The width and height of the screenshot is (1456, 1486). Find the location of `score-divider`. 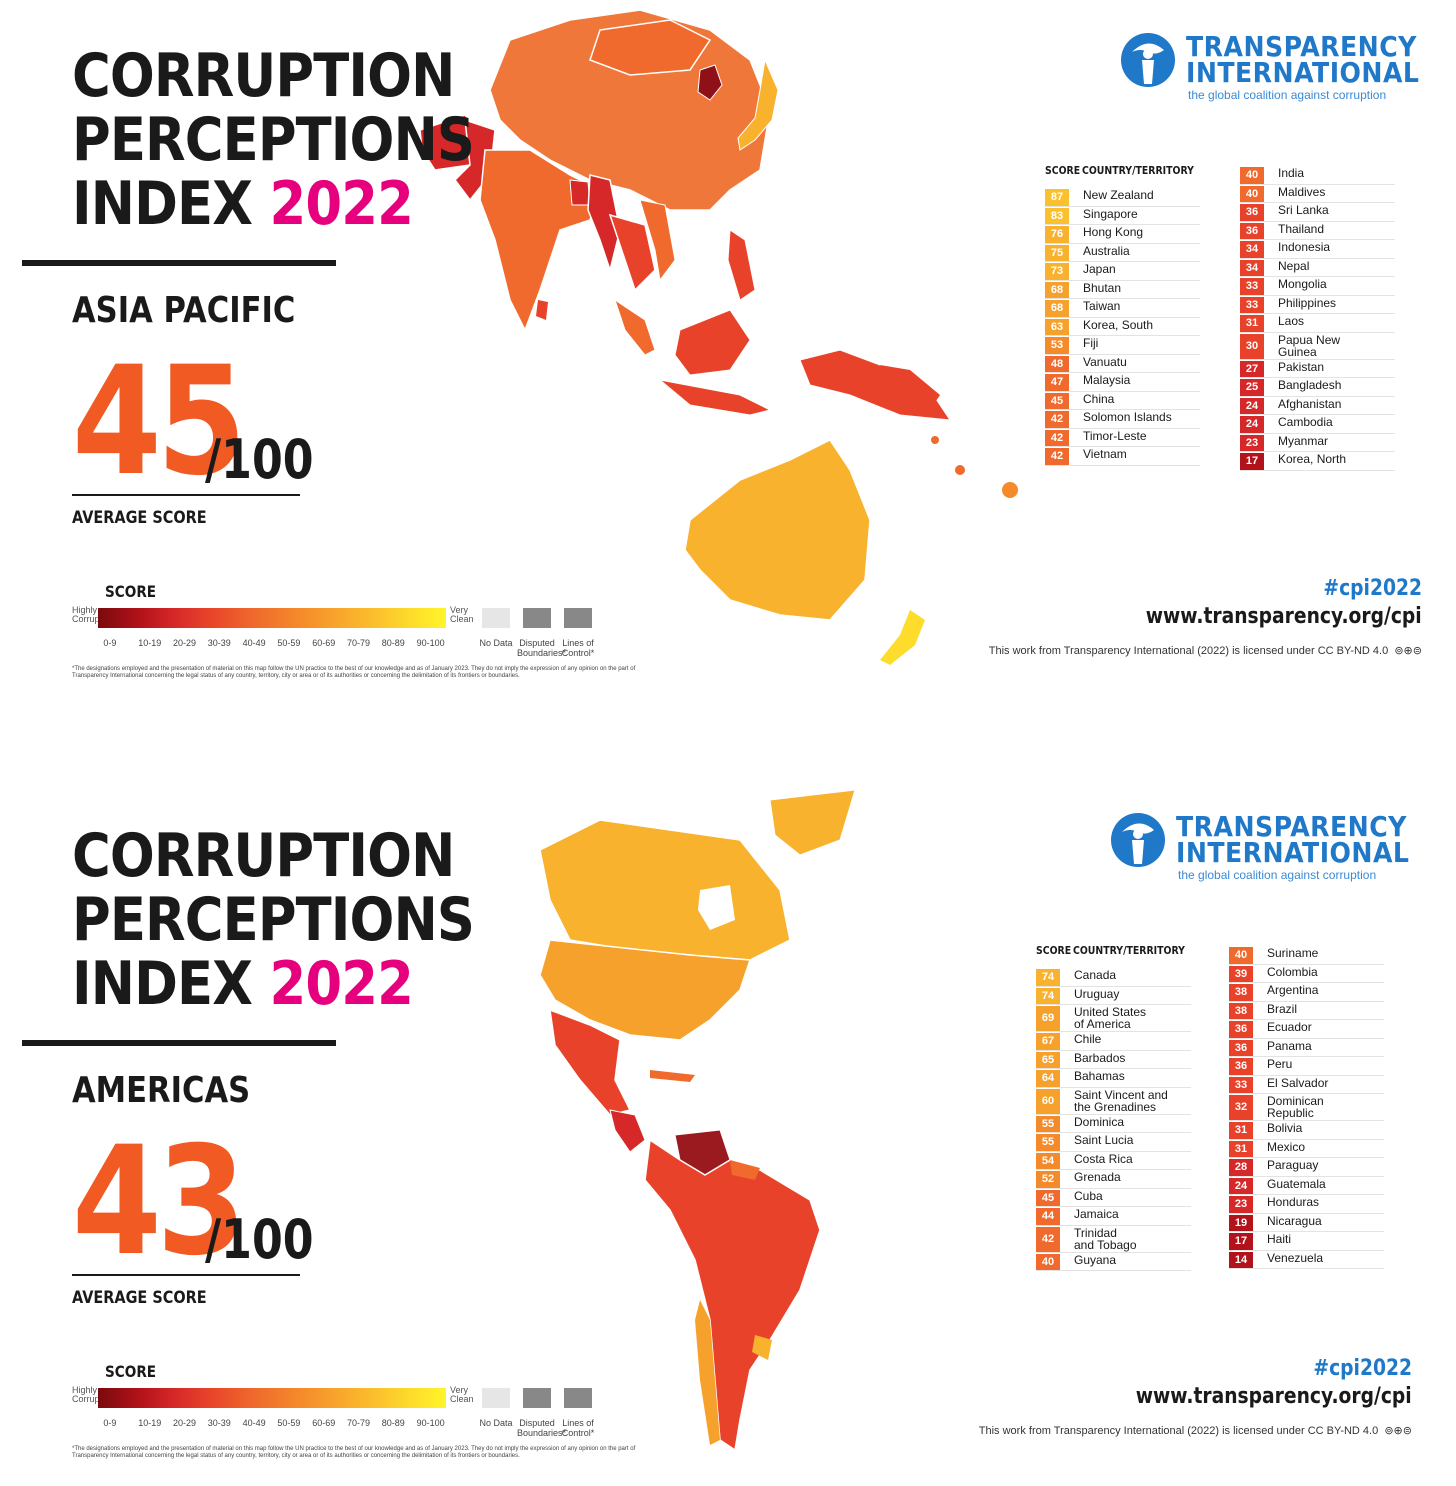

score-divider is located at coordinates (186, 495).